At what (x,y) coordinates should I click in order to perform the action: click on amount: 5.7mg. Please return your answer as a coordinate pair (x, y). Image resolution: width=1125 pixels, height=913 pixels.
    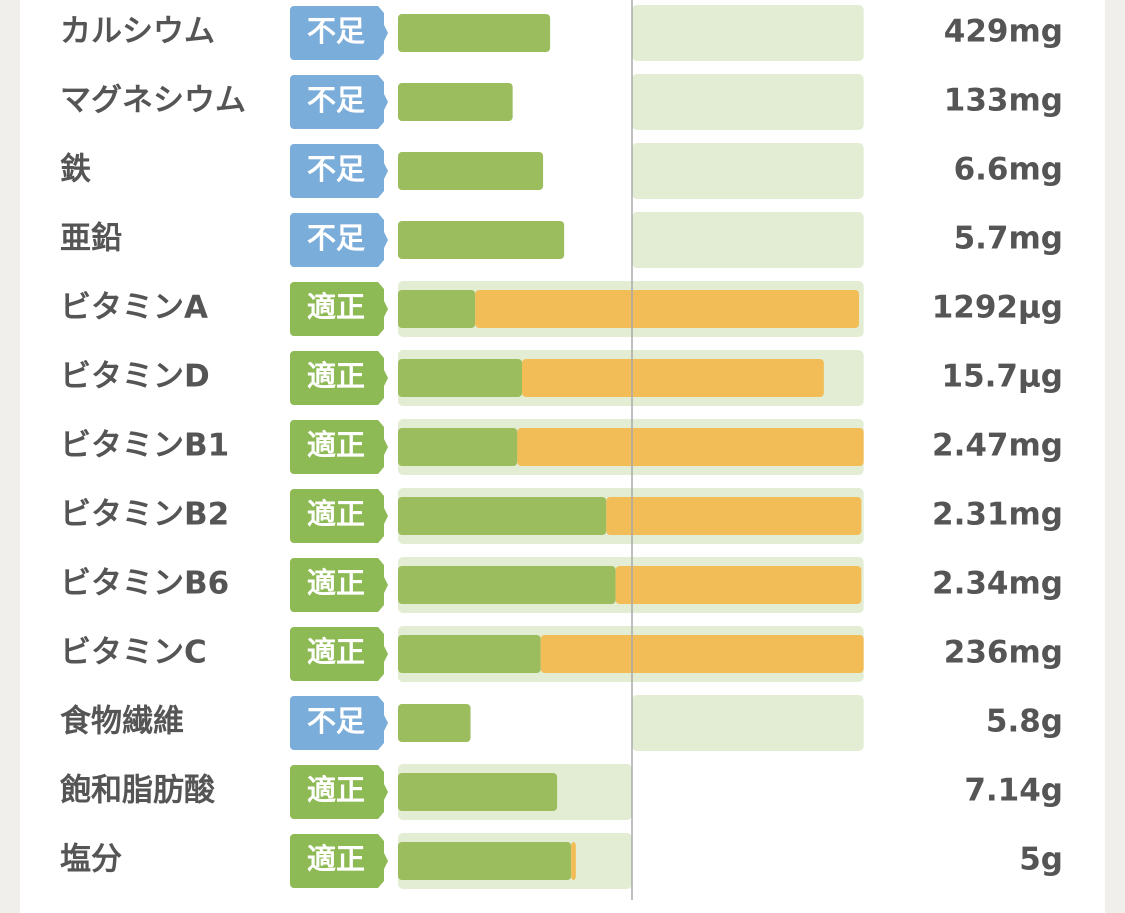
    Looking at the image, I should click on (1008, 239).